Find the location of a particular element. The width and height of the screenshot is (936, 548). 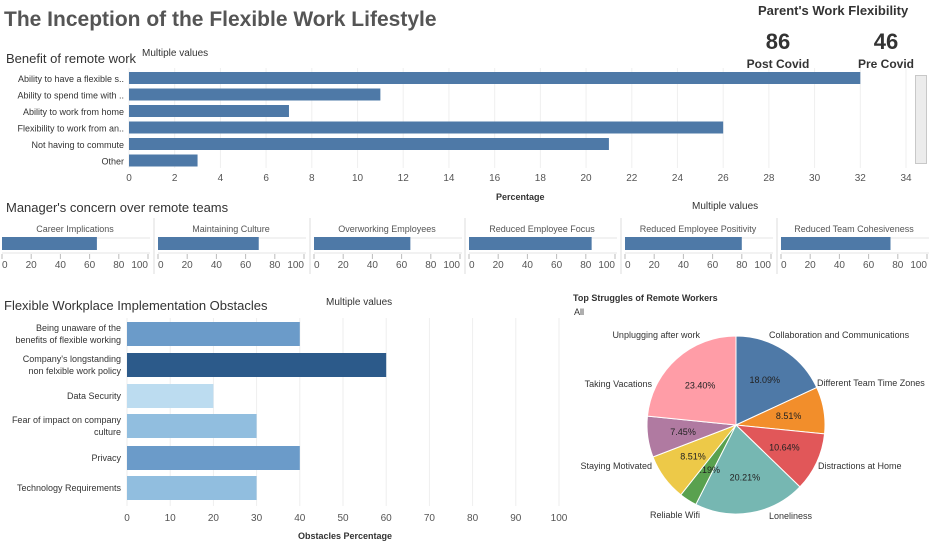

panel-header: Reduced Employee Focus is located at coordinates (542, 229).